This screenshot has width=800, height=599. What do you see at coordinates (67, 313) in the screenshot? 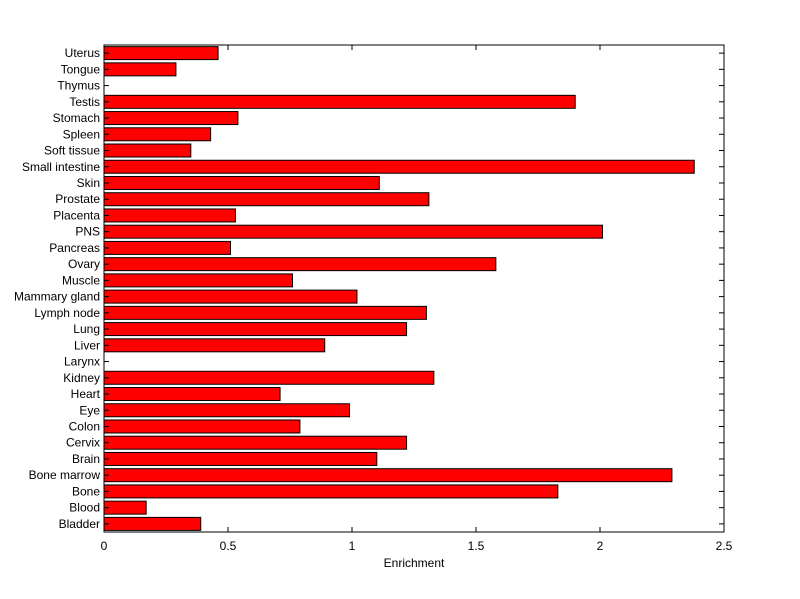
I see `y-tick-label: Lymph node` at bounding box center [67, 313].